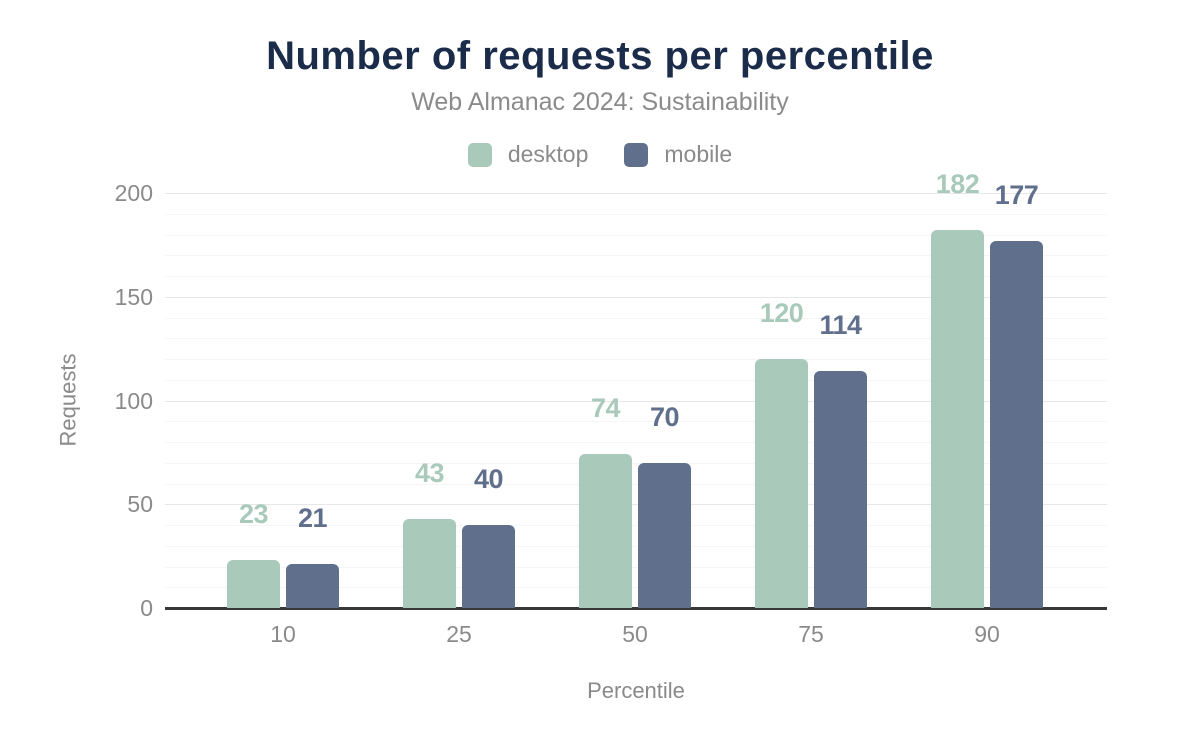  I want to click on bar-desktop-p90, so click(957, 419).